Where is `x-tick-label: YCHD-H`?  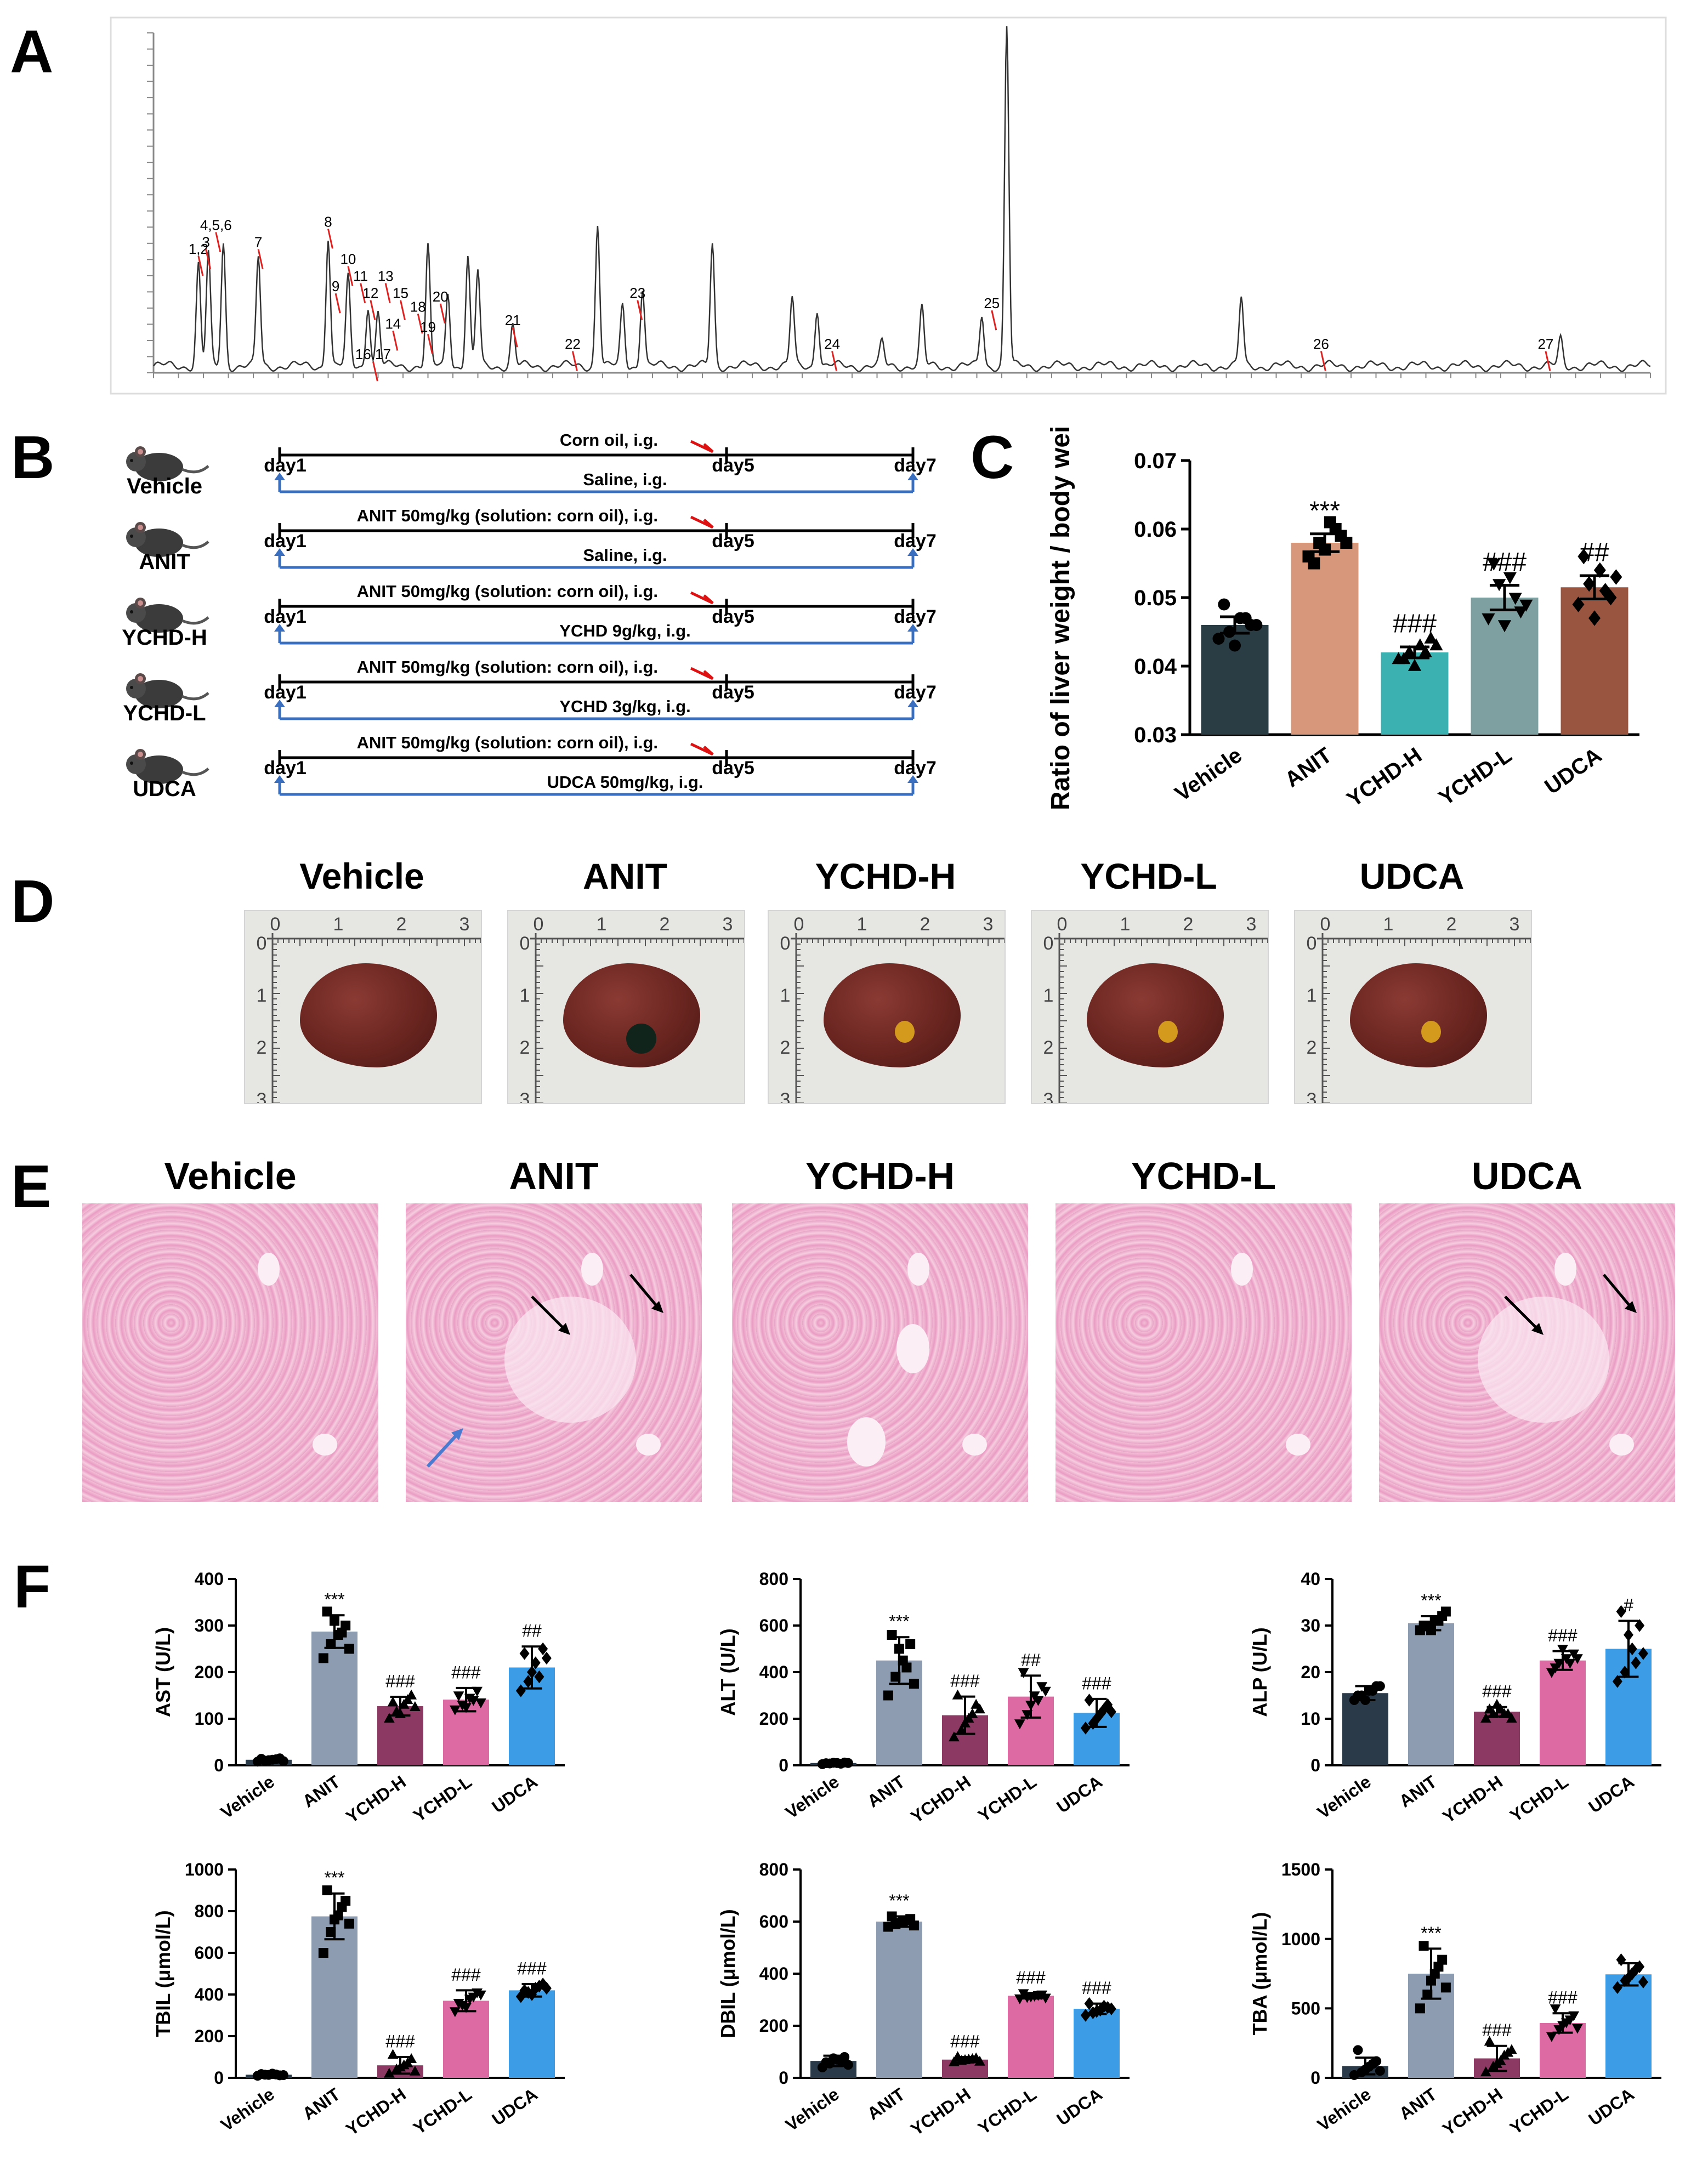 x-tick-label: YCHD-H is located at coordinates (376, 2111).